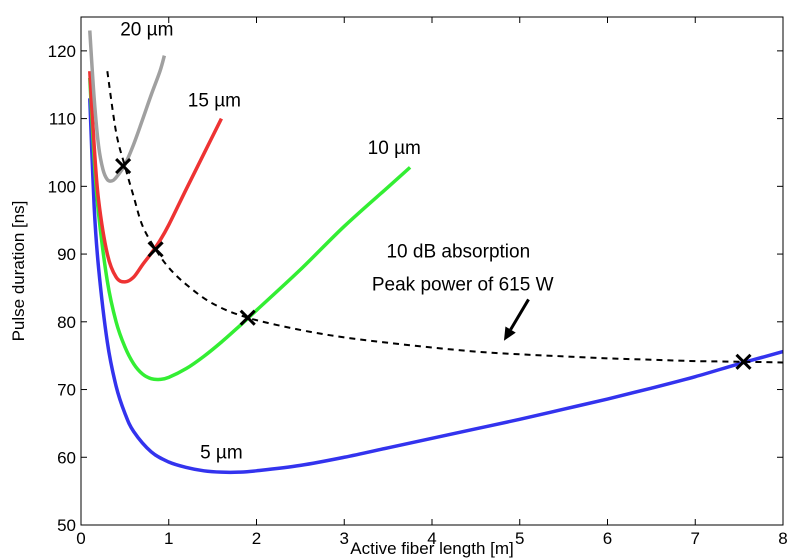 The width and height of the screenshot is (791, 559). I want to click on y-tick-label: 90, so click(66, 254).